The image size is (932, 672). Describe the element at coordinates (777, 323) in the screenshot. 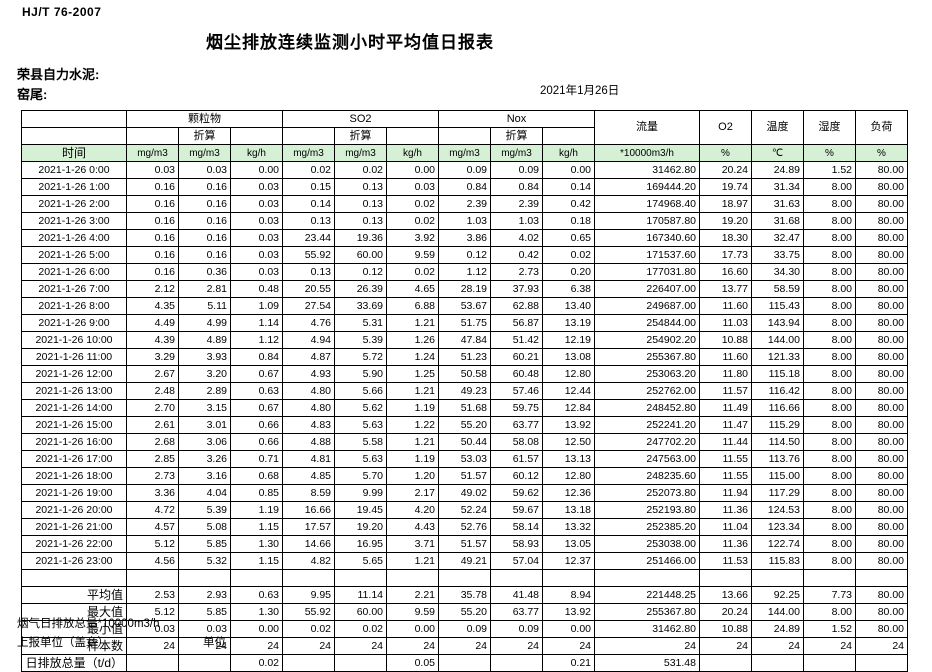

I see `cell-value: 143.94` at that location.